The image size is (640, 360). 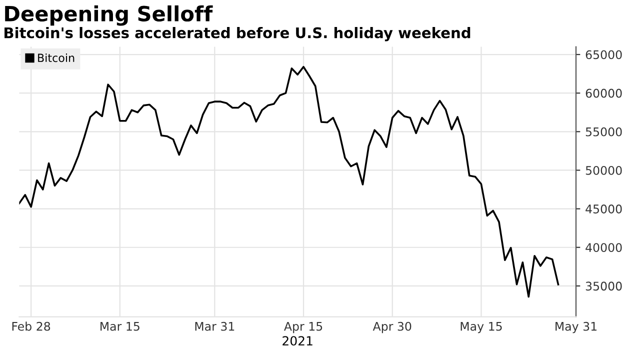 I want to click on y-tick-label: 60000, so click(x=604, y=93).